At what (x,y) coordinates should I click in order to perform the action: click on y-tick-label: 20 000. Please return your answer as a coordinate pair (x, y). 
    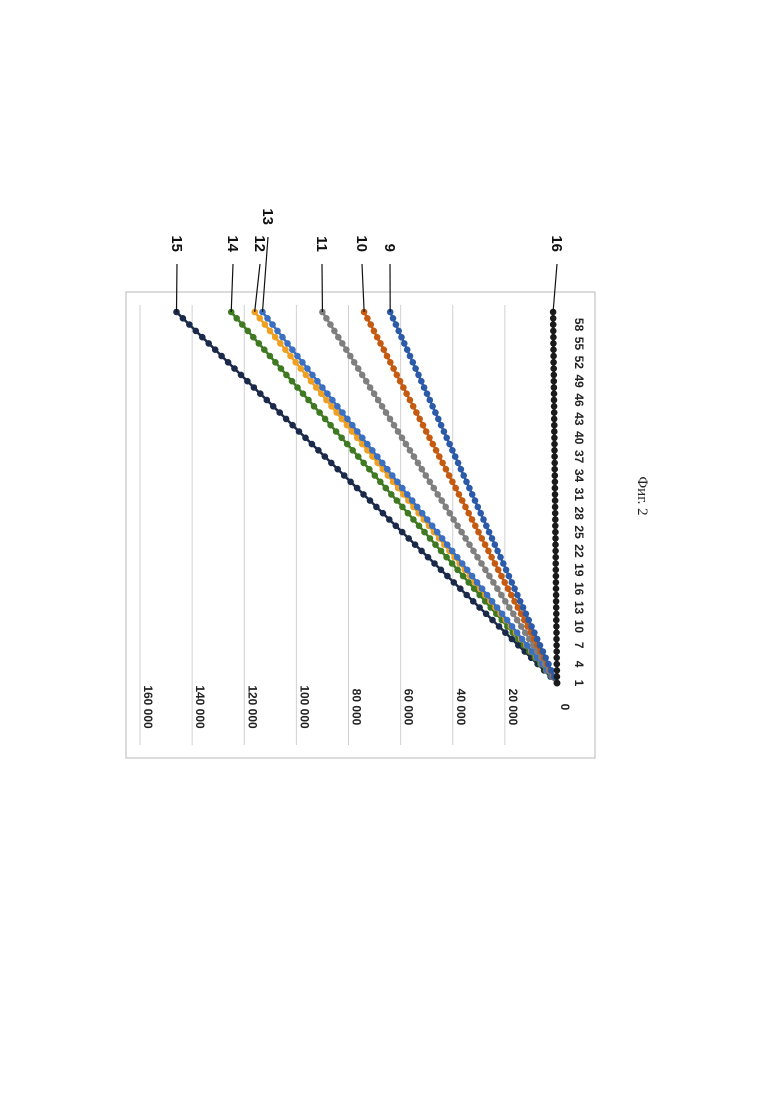
    Looking at the image, I should click on (513, 707).